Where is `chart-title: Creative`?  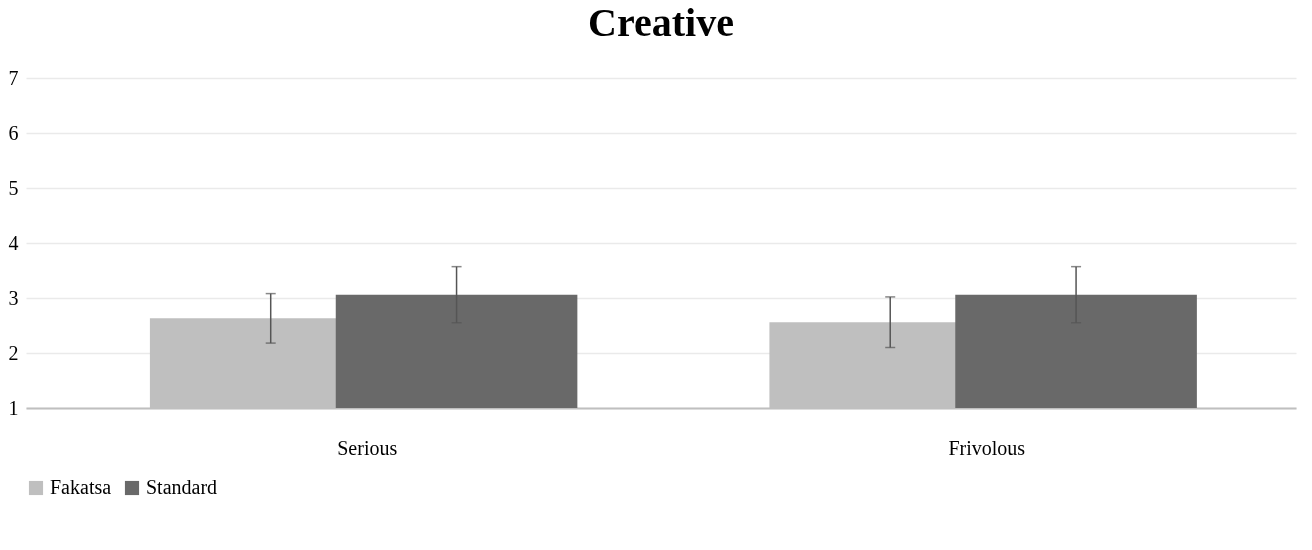 chart-title: Creative is located at coordinates (661, 22).